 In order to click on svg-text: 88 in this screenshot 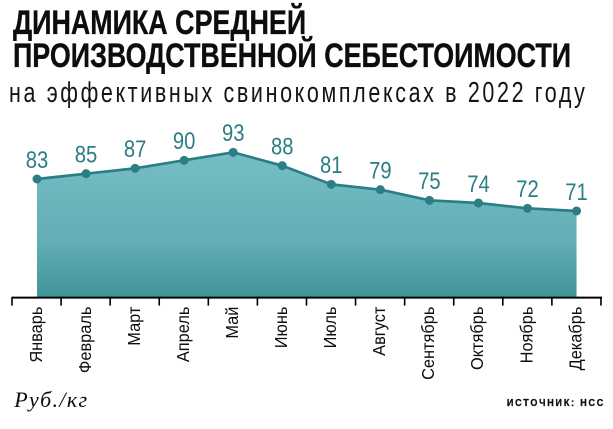, I will do `click(282, 146)`.